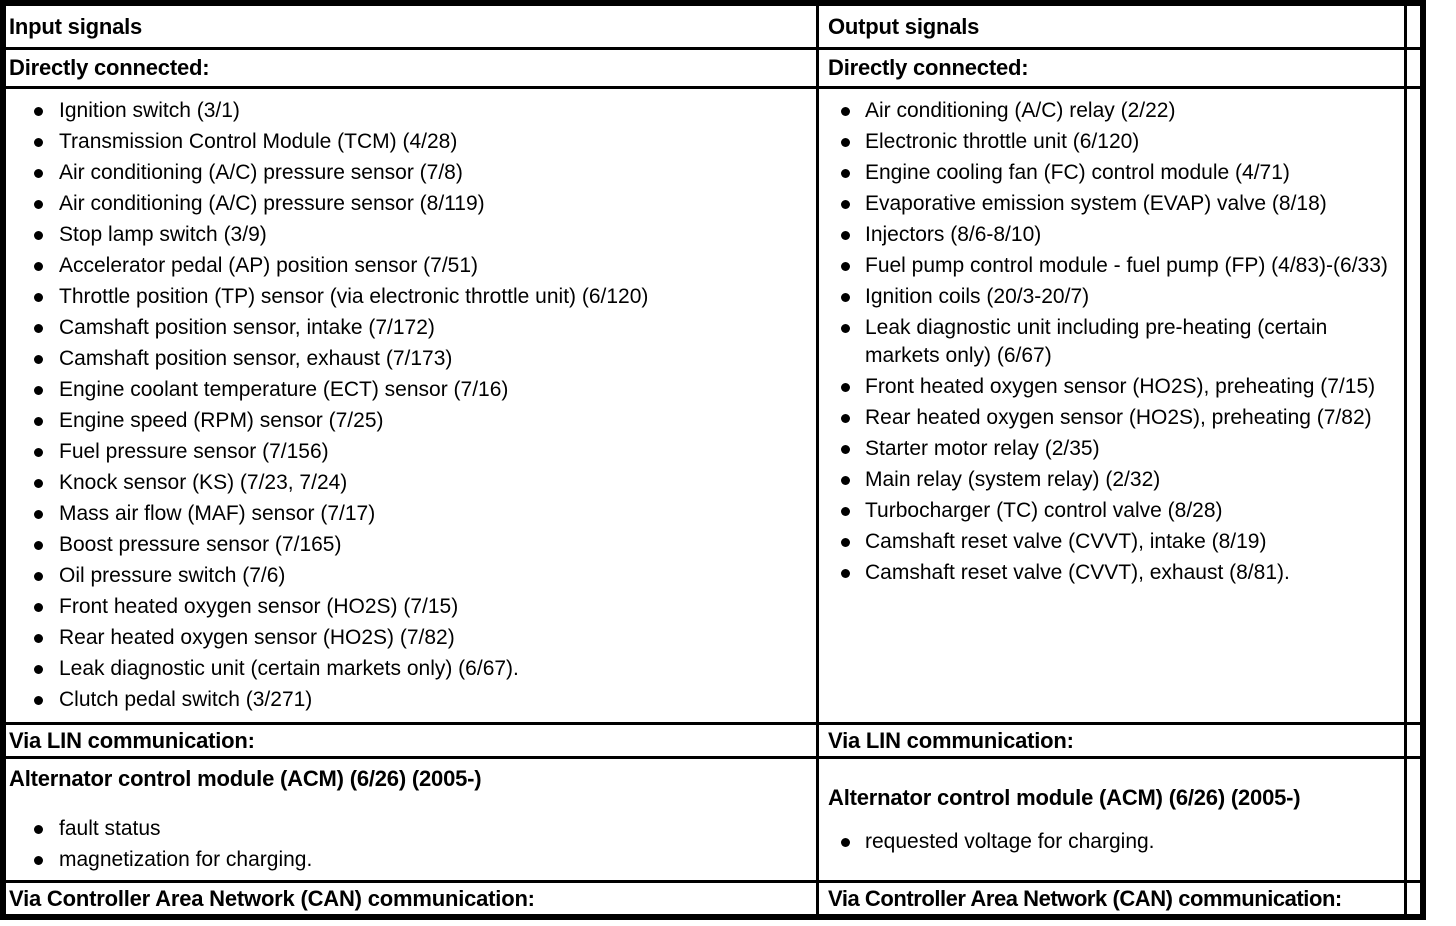 Image resolution: width=1456 pixels, height=926 pixels. I want to click on list-item: fault status, so click(411, 829).